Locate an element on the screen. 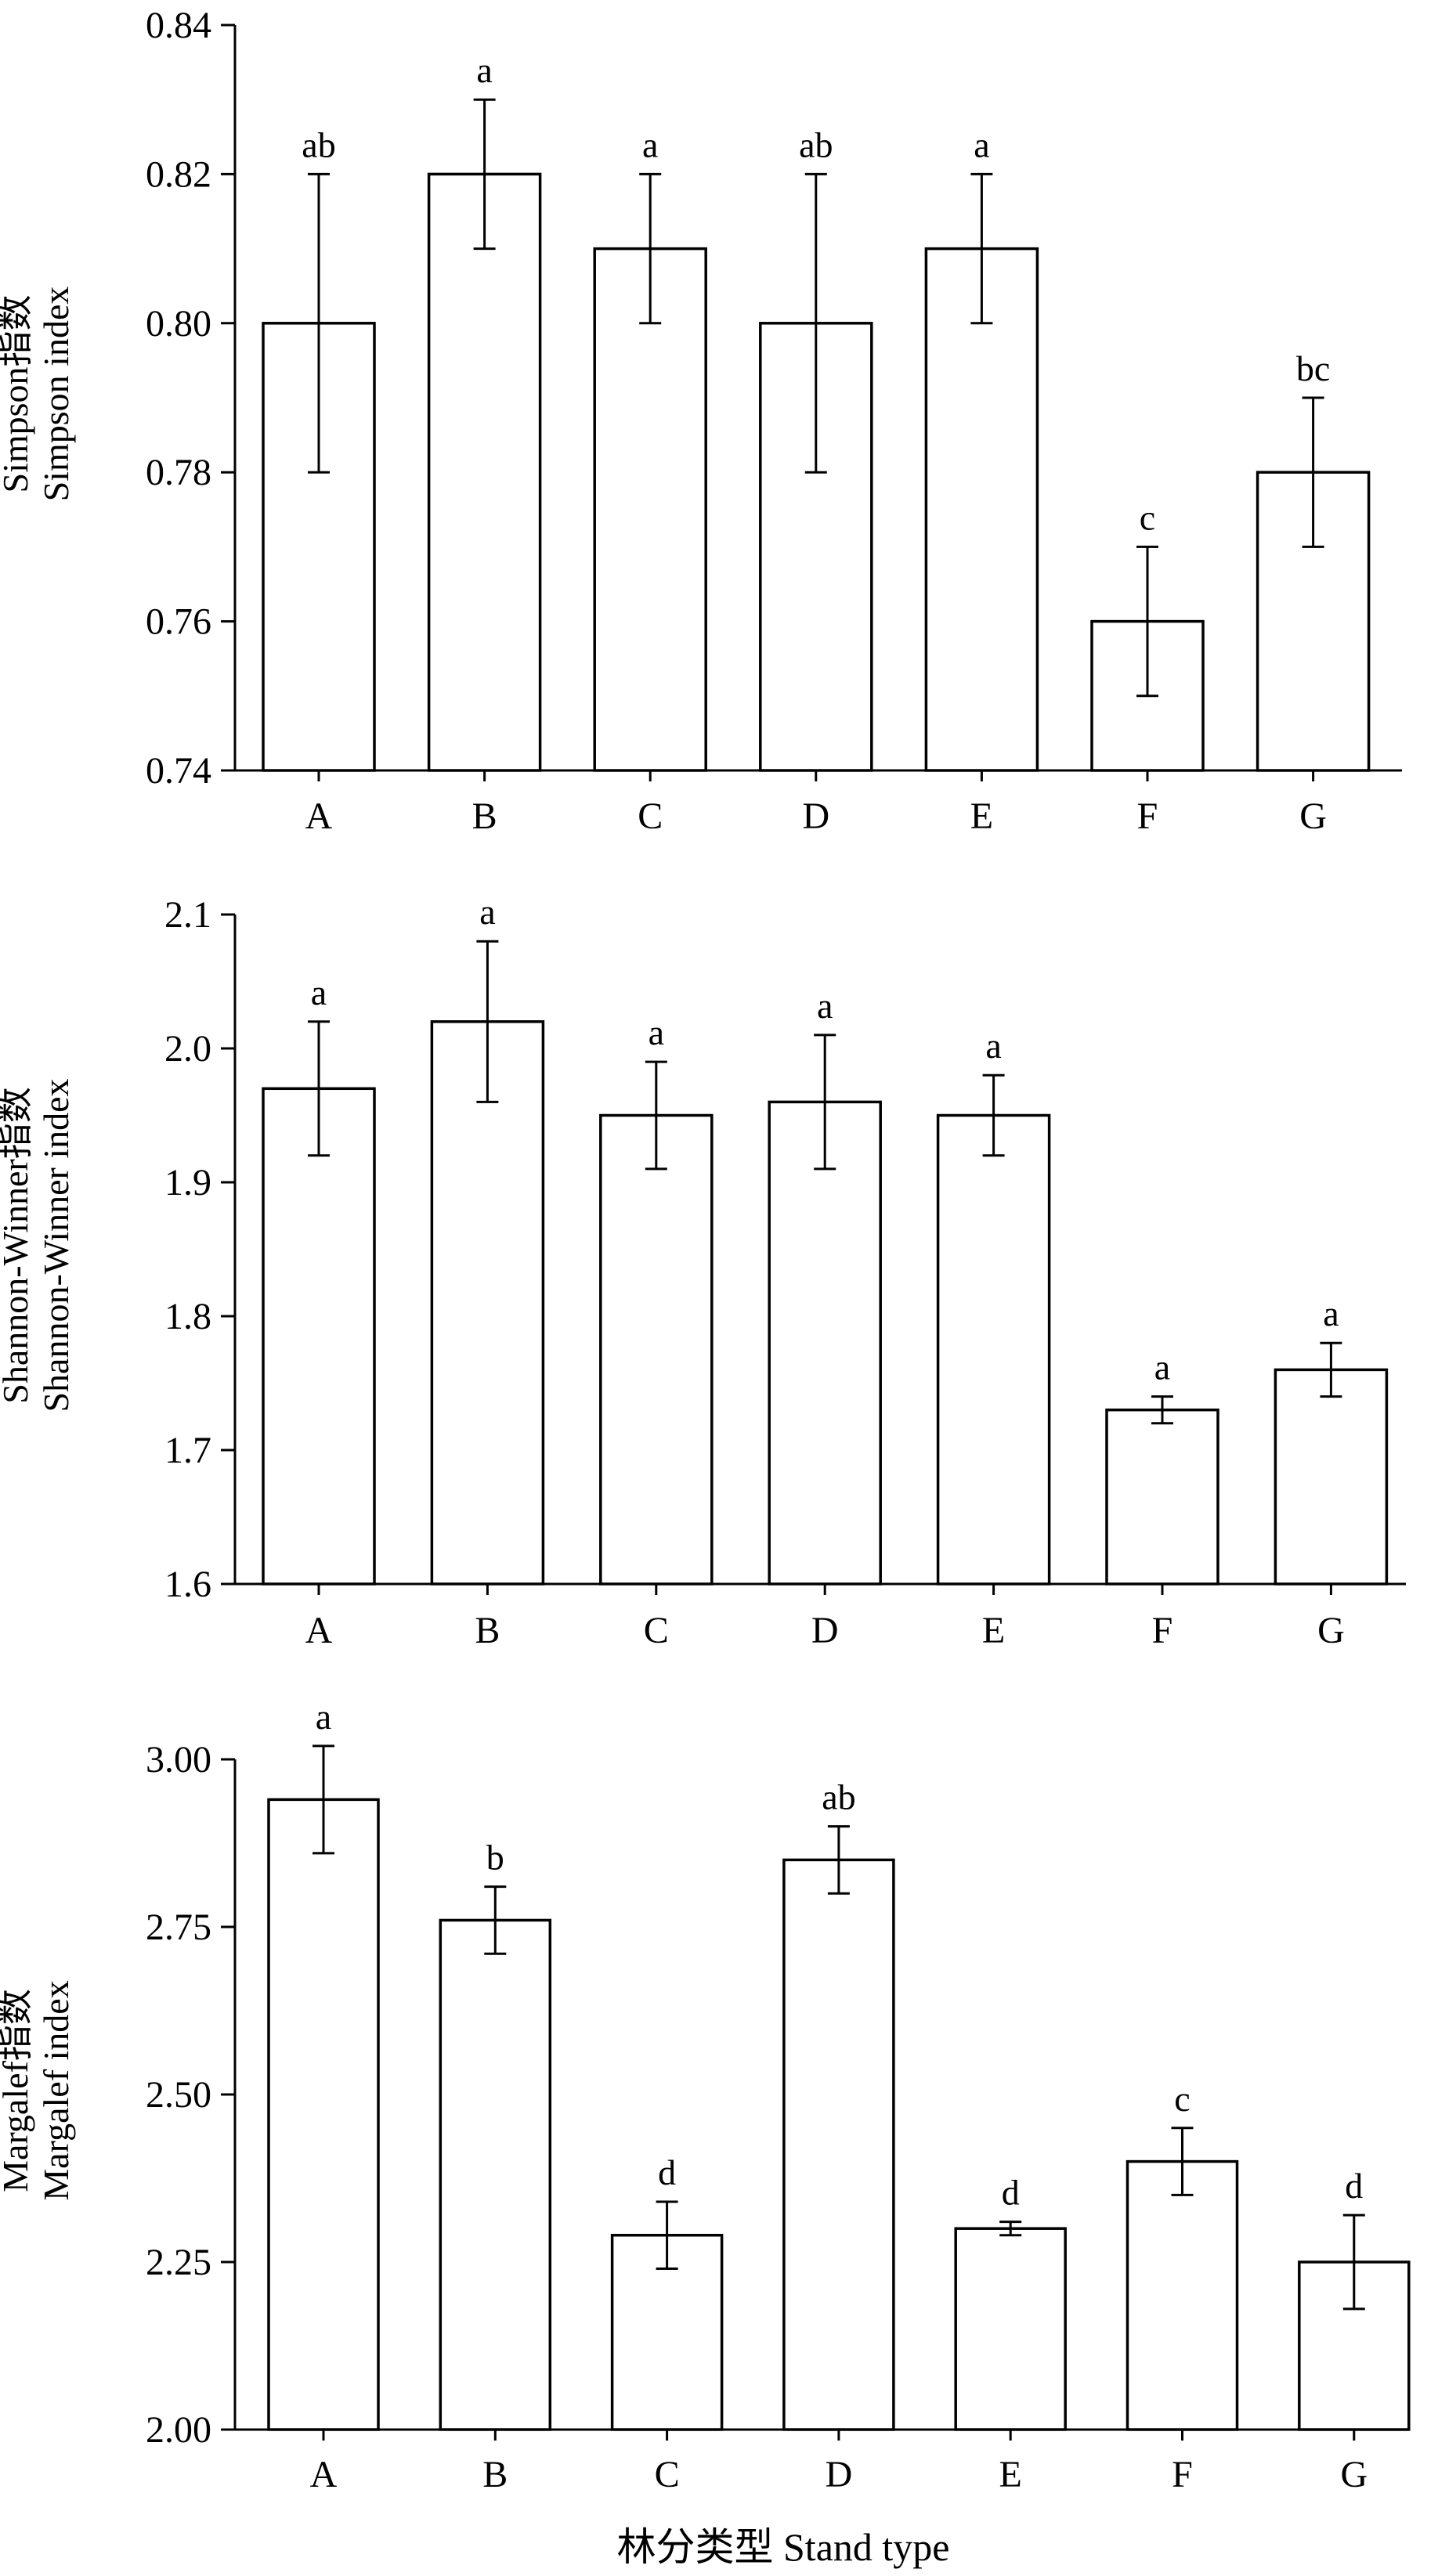  significance-label-F: a is located at coordinates (1162, 1367).